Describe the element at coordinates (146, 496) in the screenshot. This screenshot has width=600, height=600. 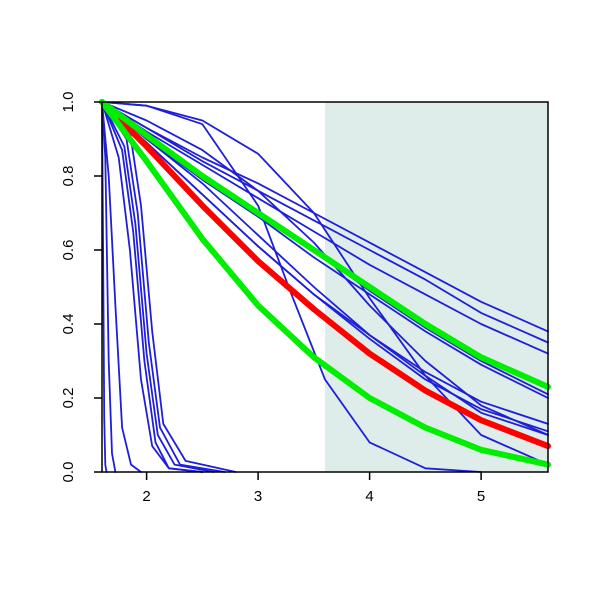
I see `x-tick-label-2: 2` at that location.